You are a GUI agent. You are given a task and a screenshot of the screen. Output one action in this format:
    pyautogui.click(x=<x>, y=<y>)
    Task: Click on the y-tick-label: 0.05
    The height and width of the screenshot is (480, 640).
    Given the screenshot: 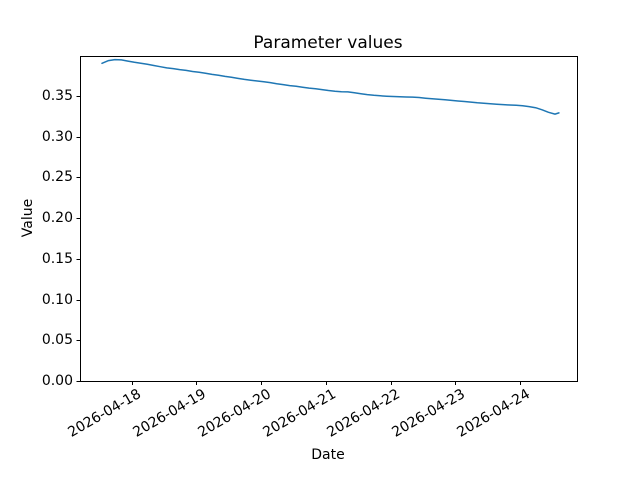 What is the action you would take?
    pyautogui.click(x=57, y=340)
    